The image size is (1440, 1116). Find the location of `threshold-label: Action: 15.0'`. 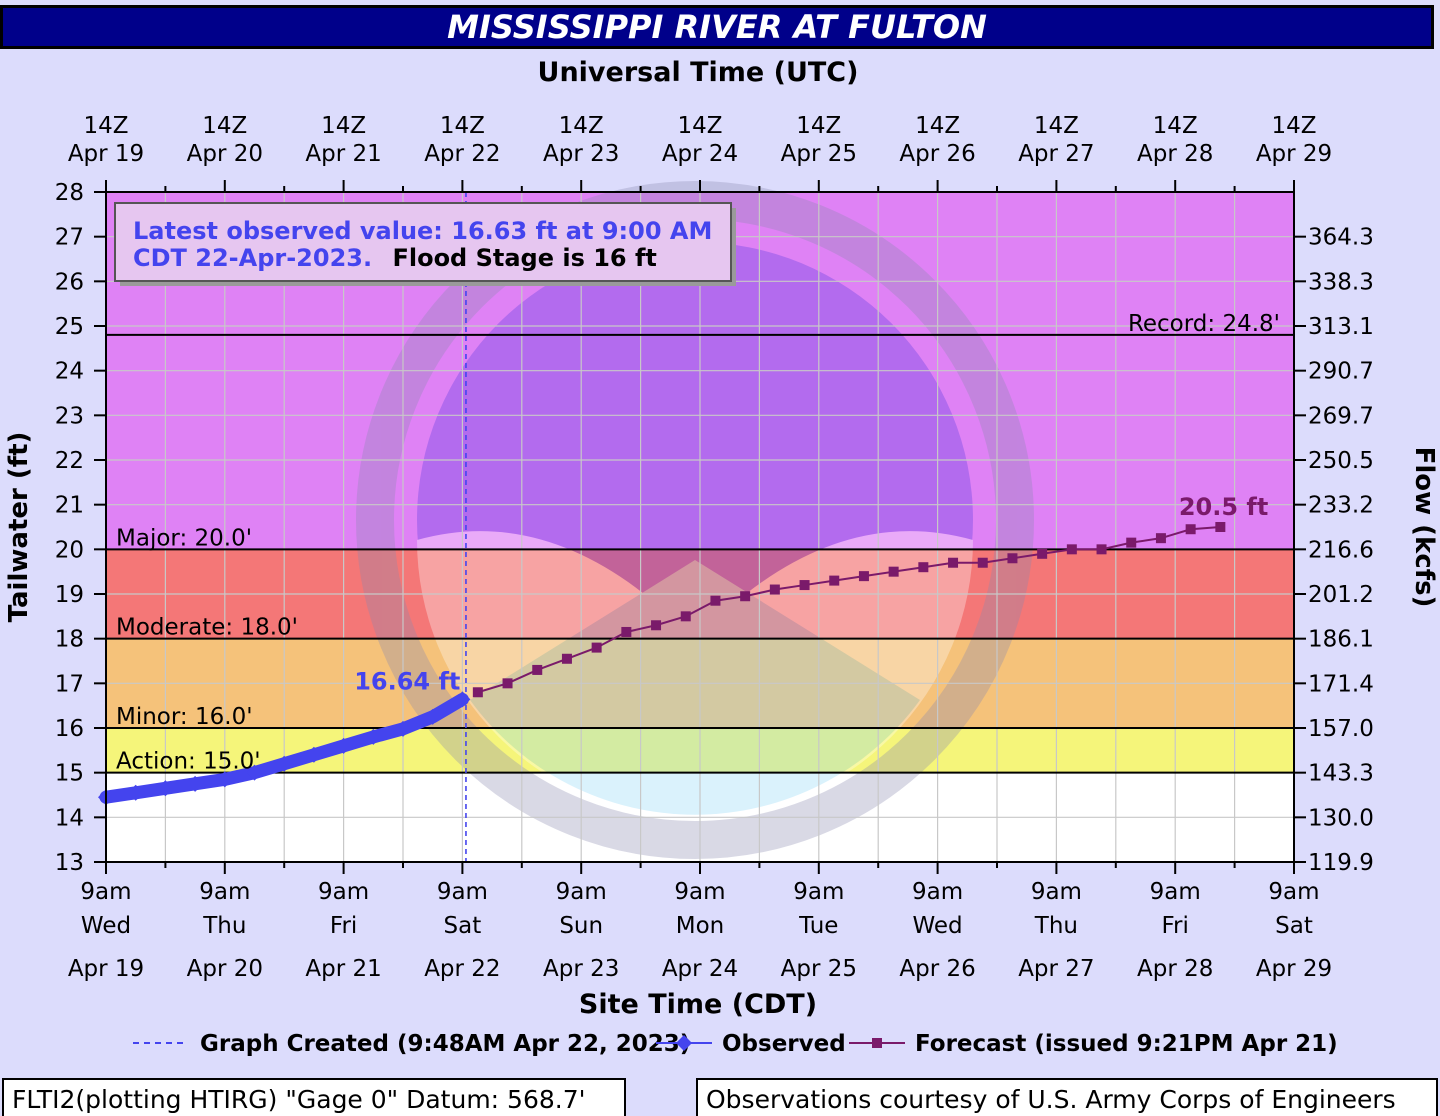

threshold-label: Action: 15.0' is located at coordinates (188, 762).